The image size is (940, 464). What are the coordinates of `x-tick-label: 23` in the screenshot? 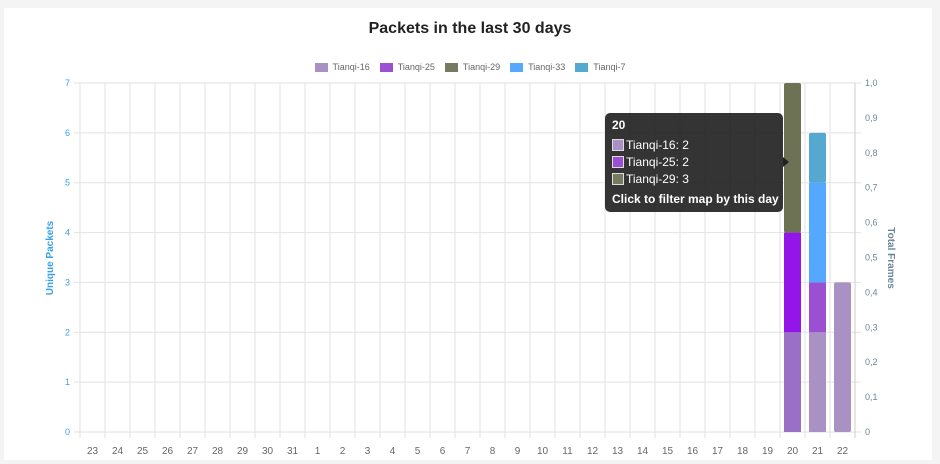 It's located at (93, 451).